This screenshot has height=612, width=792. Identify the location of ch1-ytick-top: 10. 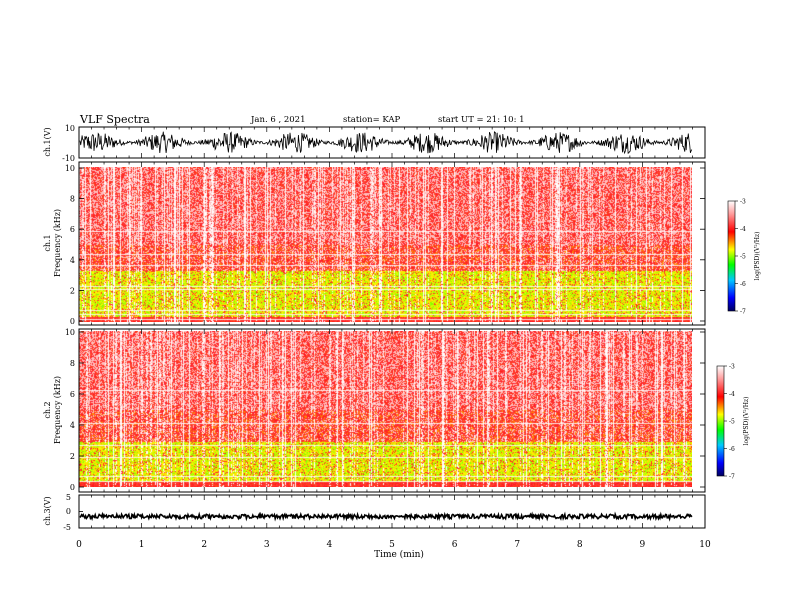
(70, 128).